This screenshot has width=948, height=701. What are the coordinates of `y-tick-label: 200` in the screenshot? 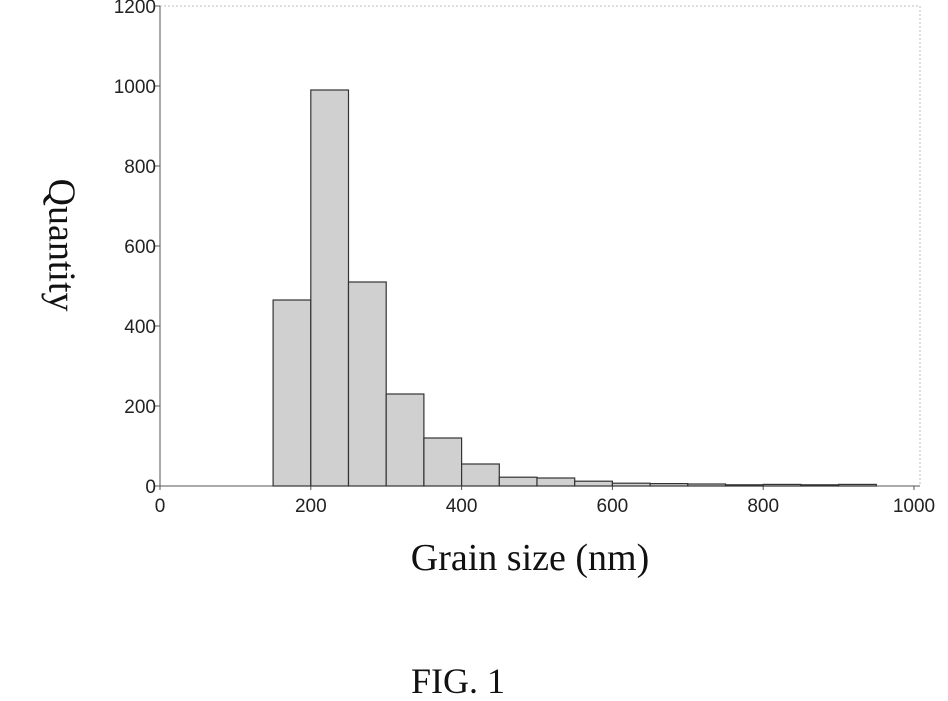 It's located at (140, 407).